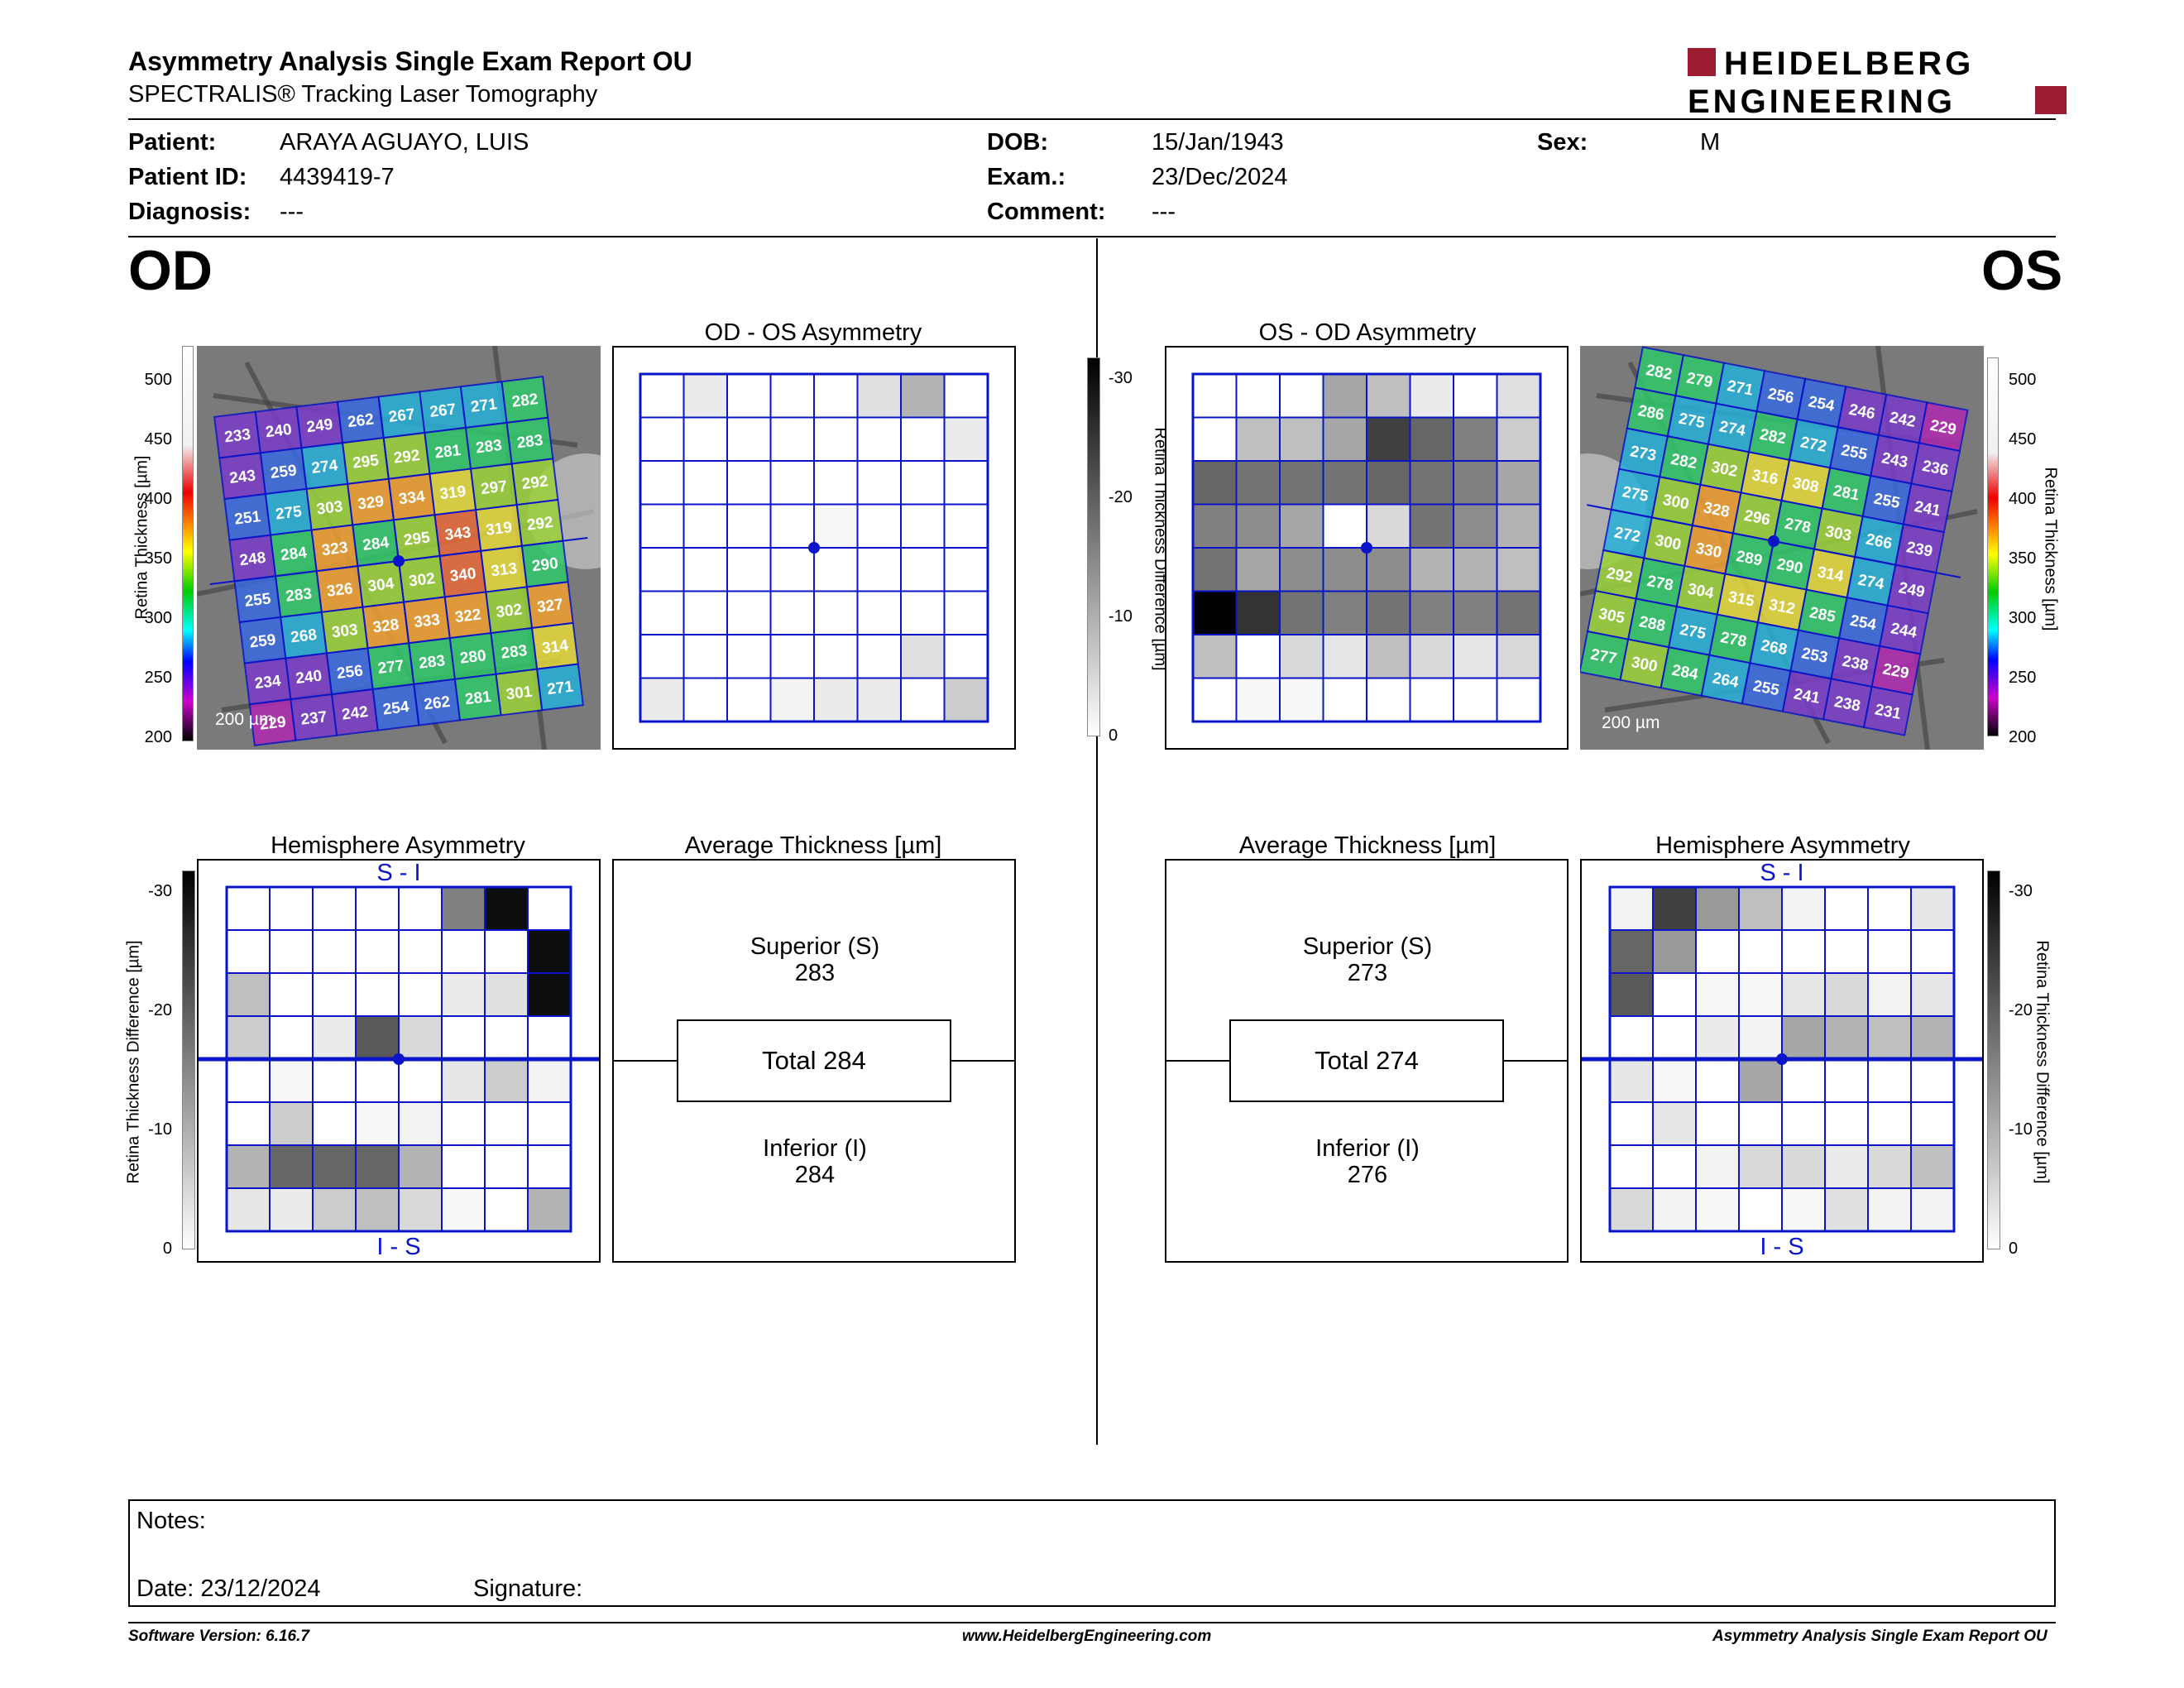 Image resolution: width=2184 pixels, height=1688 pixels. Describe the element at coordinates (404, 142) in the screenshot. I see `patient-value: ARAYA AGUAYO, LUIS` at that location.